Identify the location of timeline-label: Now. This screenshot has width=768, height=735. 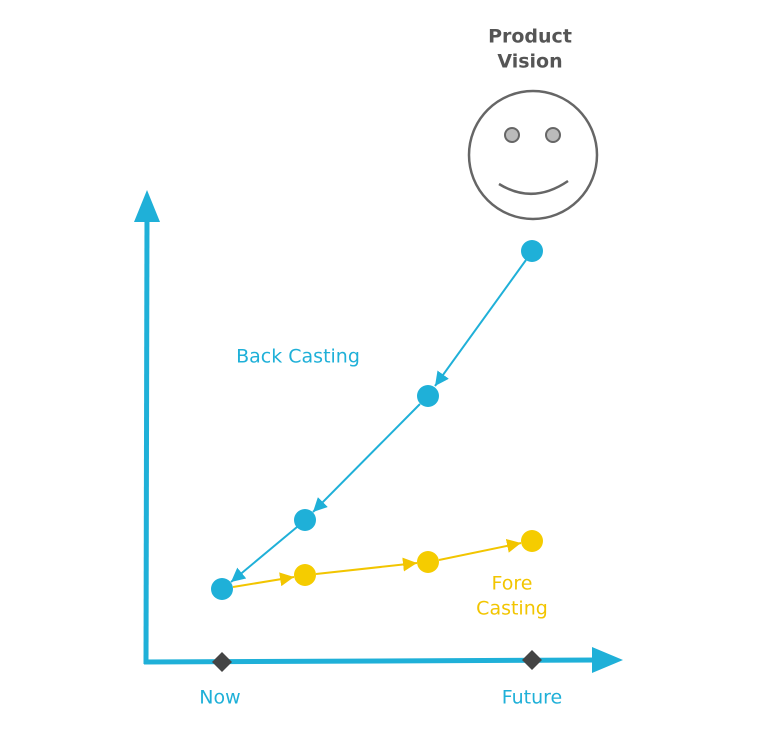
(219, 698).